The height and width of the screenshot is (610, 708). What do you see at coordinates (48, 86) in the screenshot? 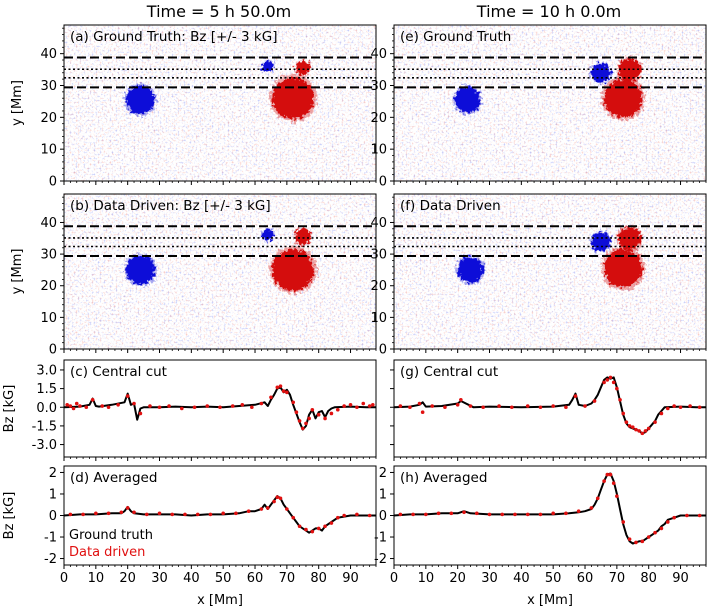
I see `y-tick-label: 30` at bounding box center [48, 86].